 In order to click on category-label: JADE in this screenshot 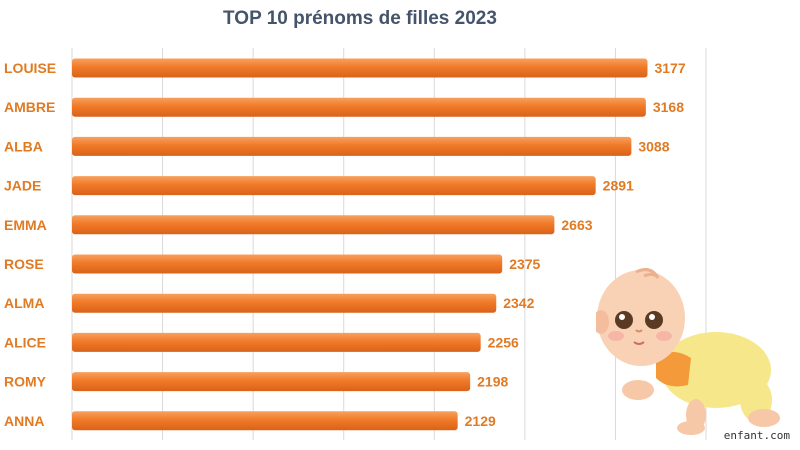, I will do `click(22, 186)`.